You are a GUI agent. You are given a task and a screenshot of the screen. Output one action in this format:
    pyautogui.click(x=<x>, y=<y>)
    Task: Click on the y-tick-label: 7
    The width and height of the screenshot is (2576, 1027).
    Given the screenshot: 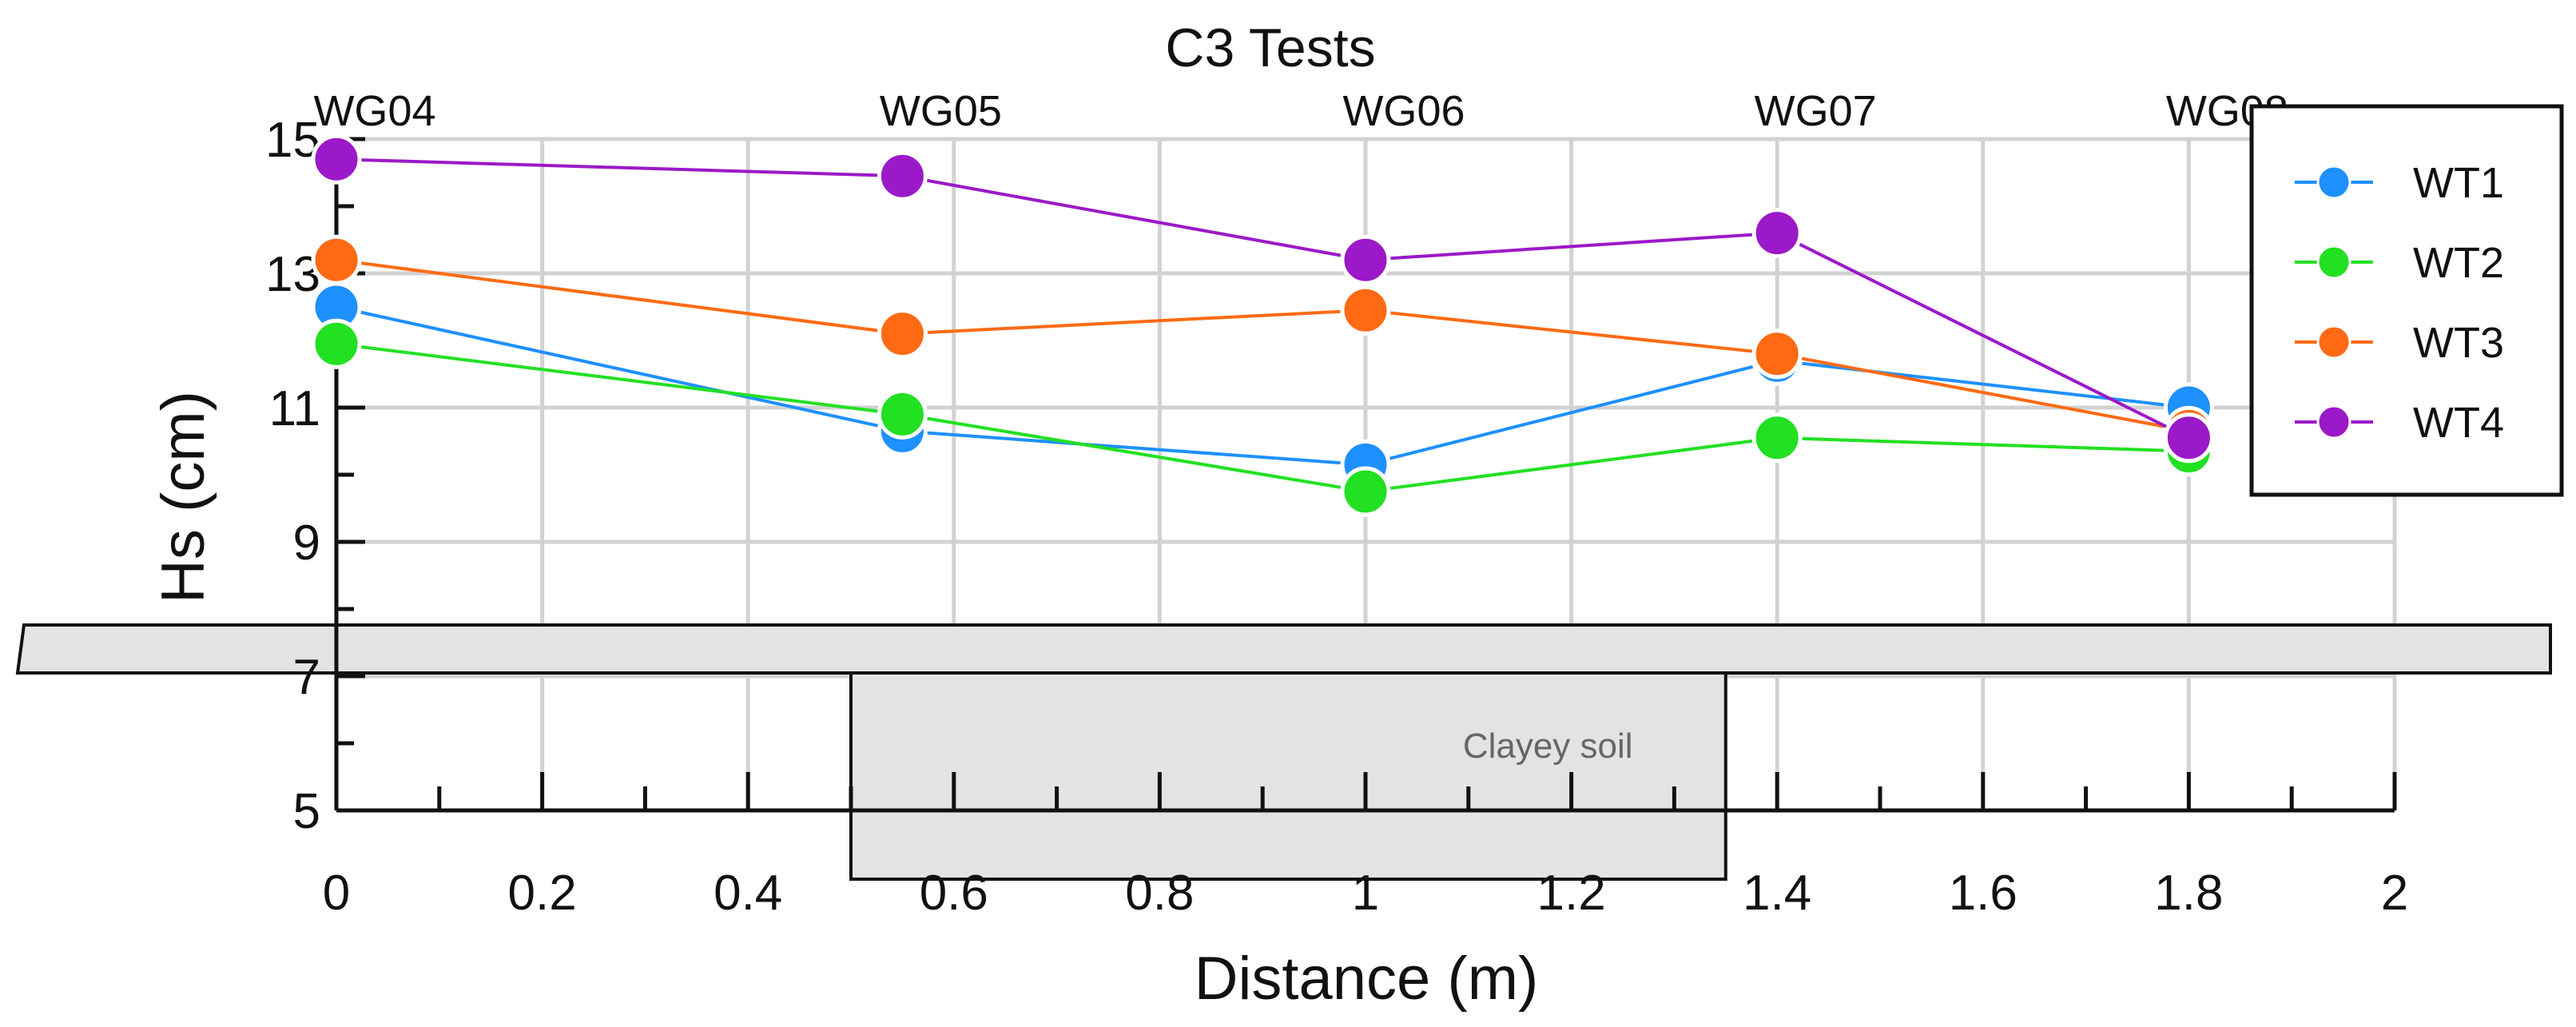 What is the action you would take?
    pyautogui.click(x=306, y=678)
    